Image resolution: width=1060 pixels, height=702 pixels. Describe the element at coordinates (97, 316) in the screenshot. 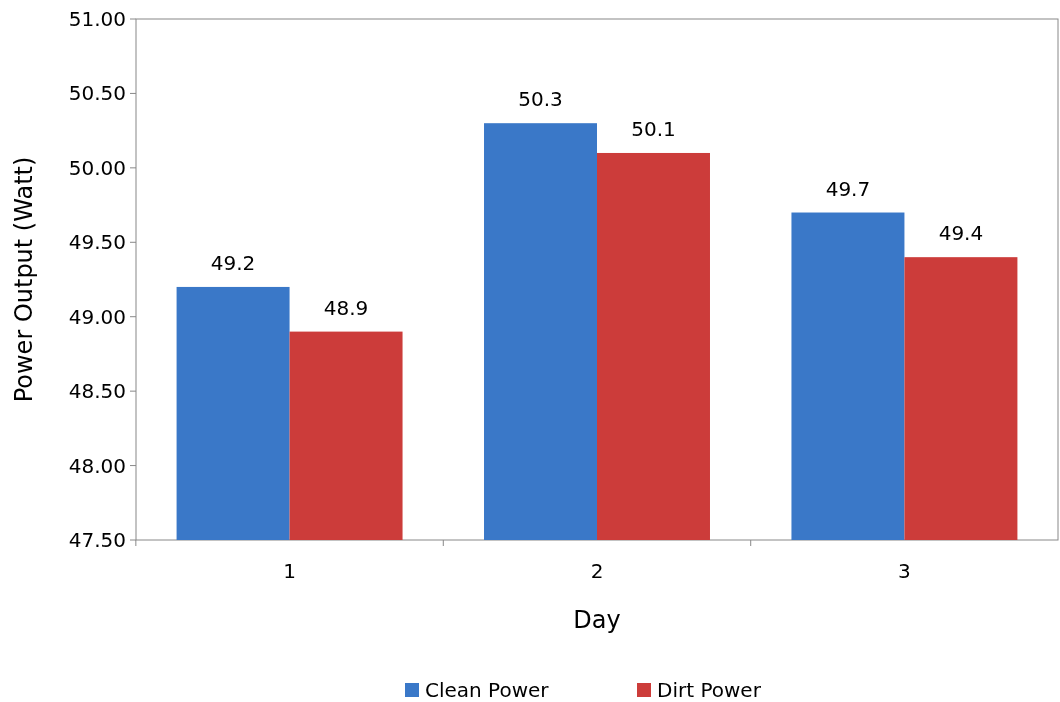

I see `y-tick-label: 49.00` at that location.